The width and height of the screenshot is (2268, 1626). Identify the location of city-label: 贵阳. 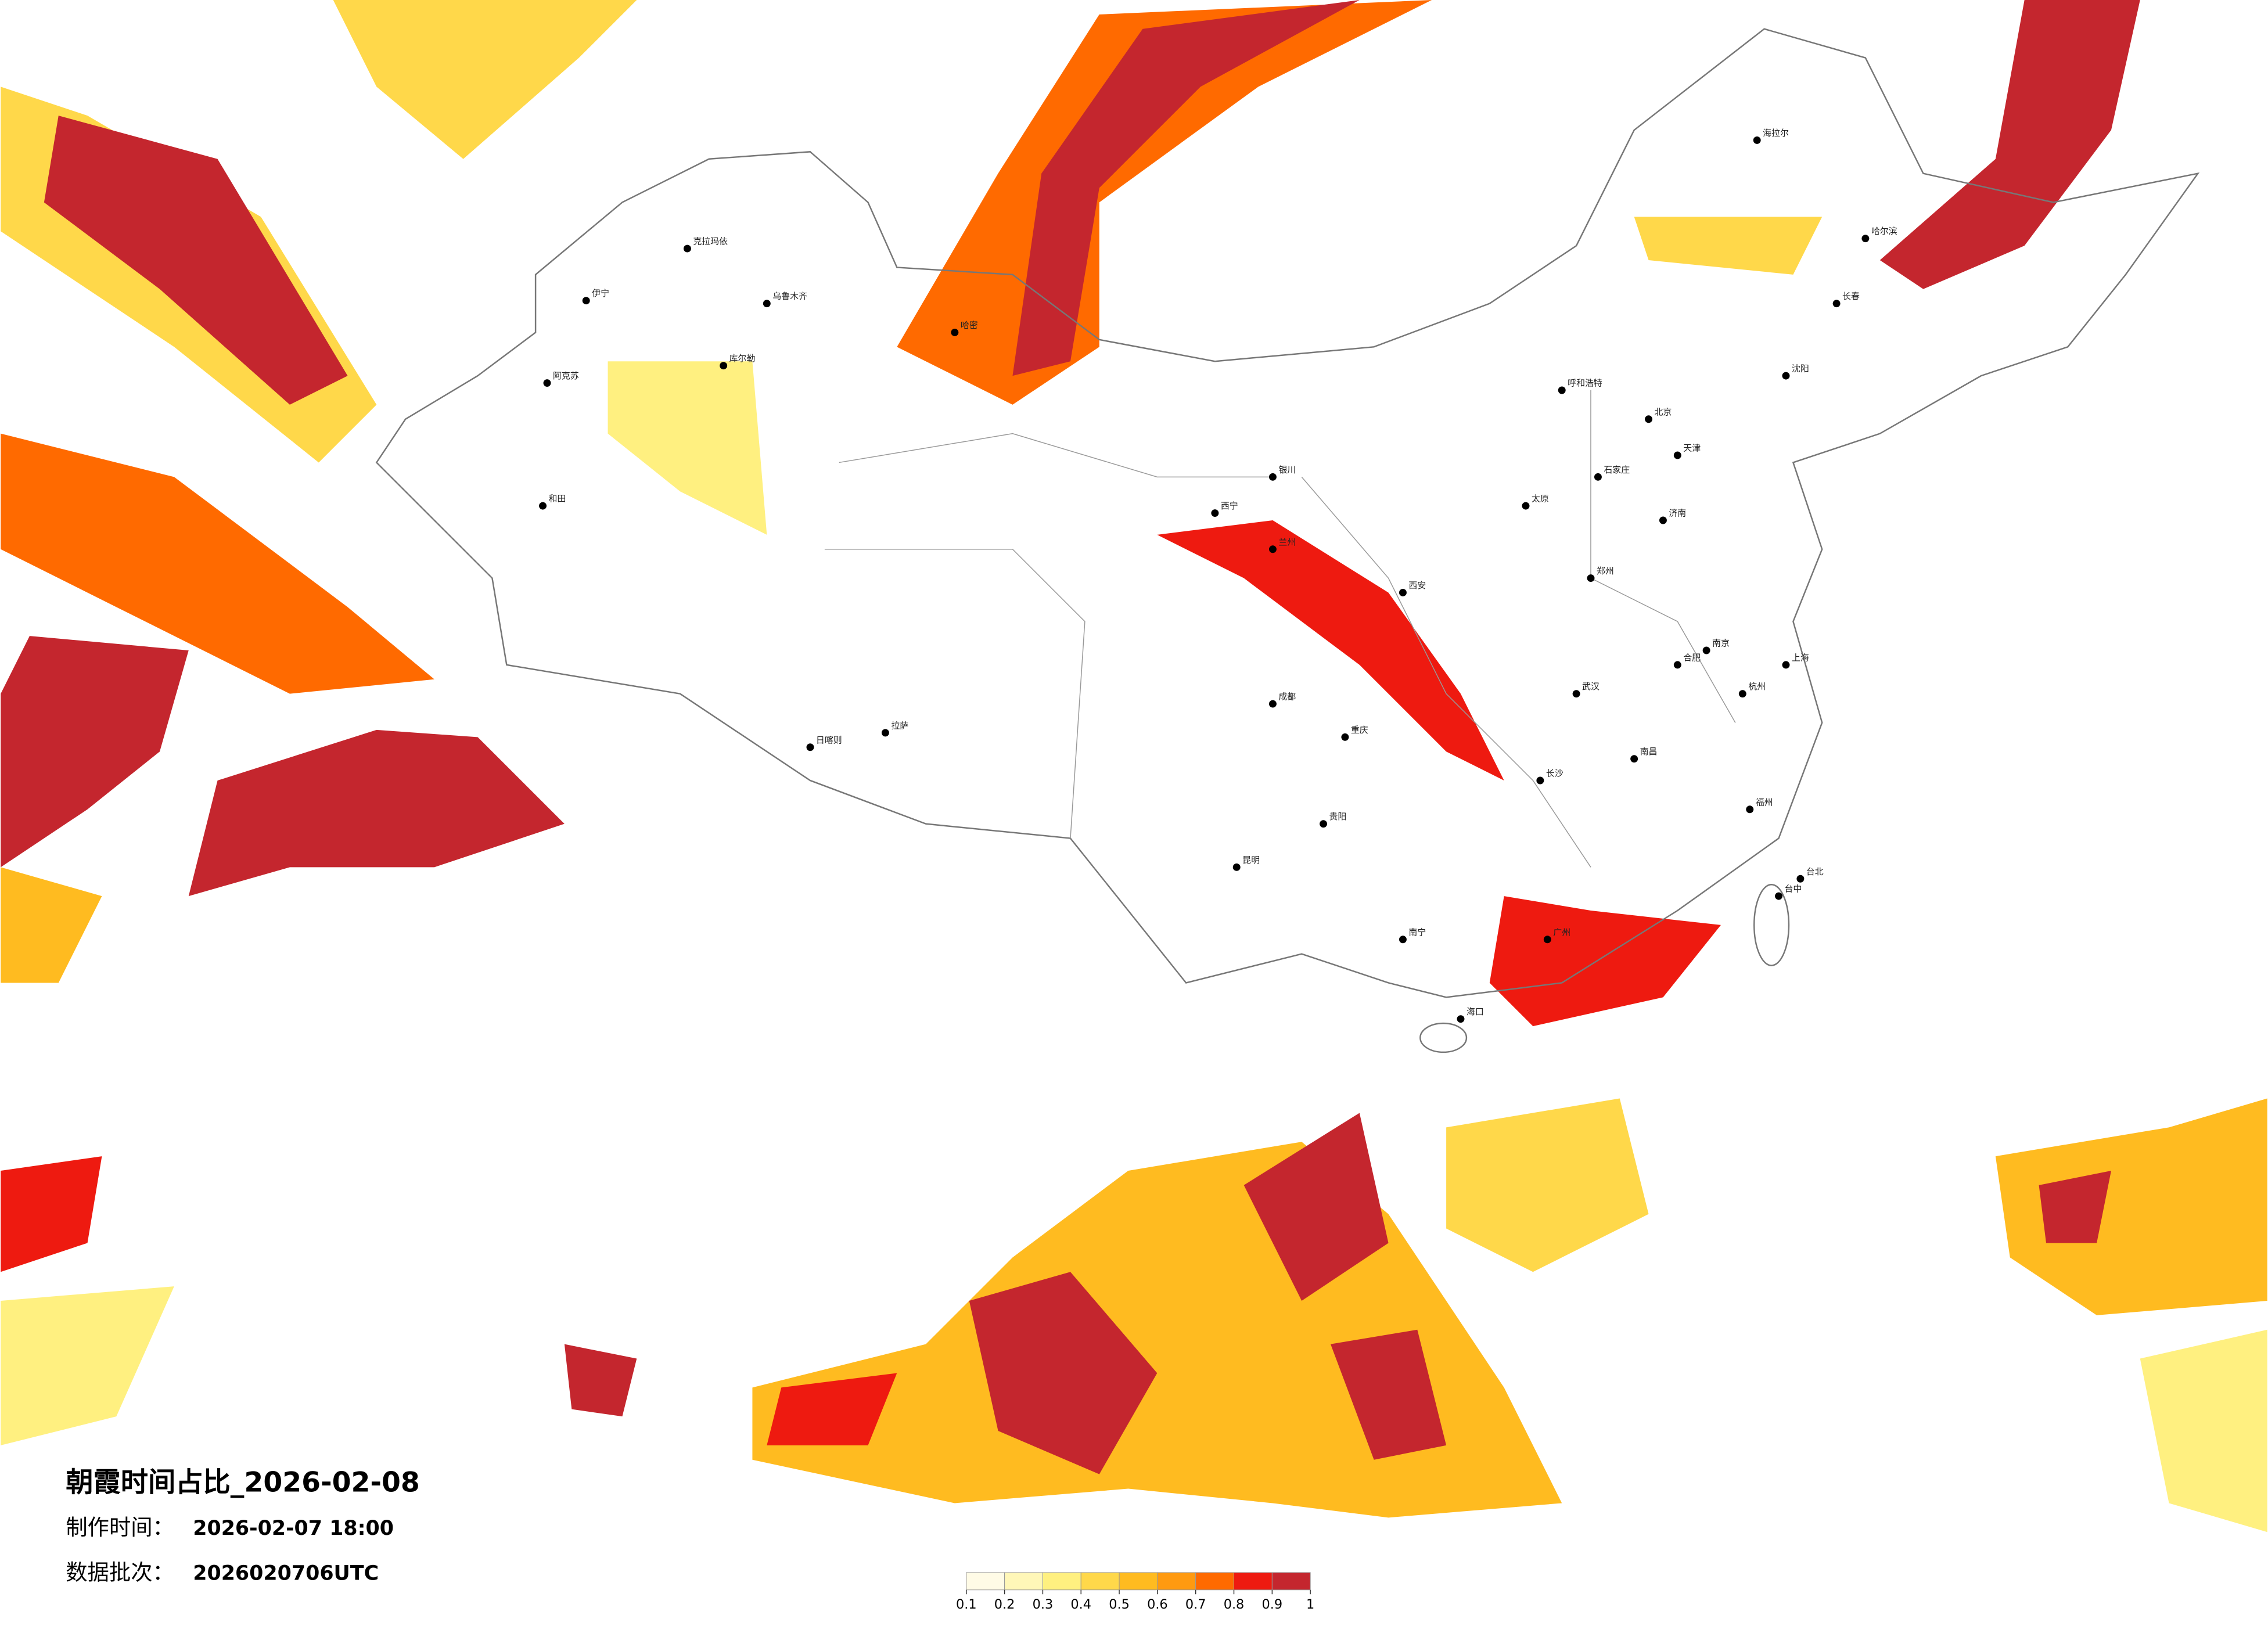
(1338, 817).